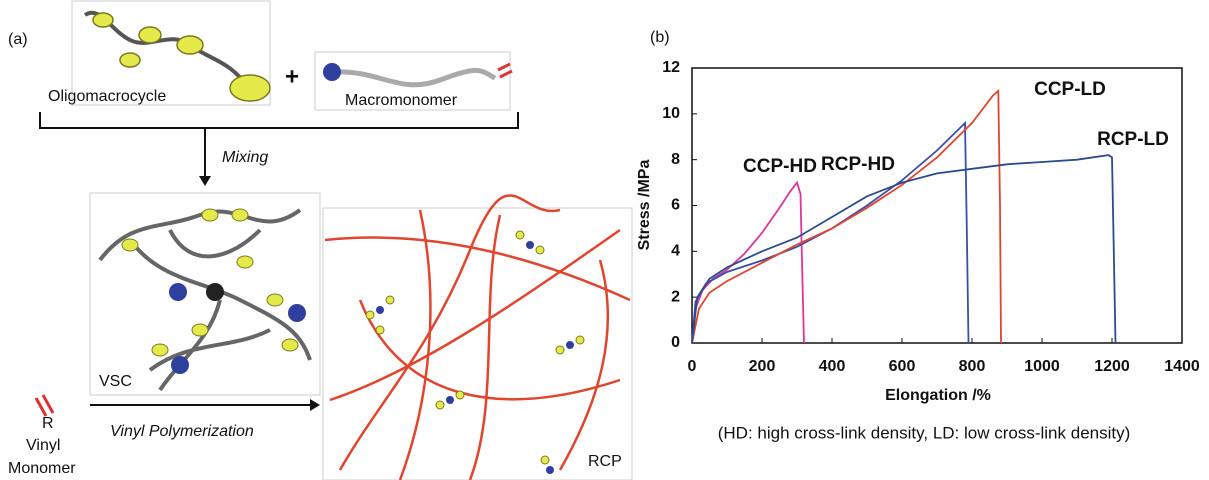 The height and width of the screenshot is (480, 1209). I want to click on series-label: CCP-LD, so click(1070, 89).